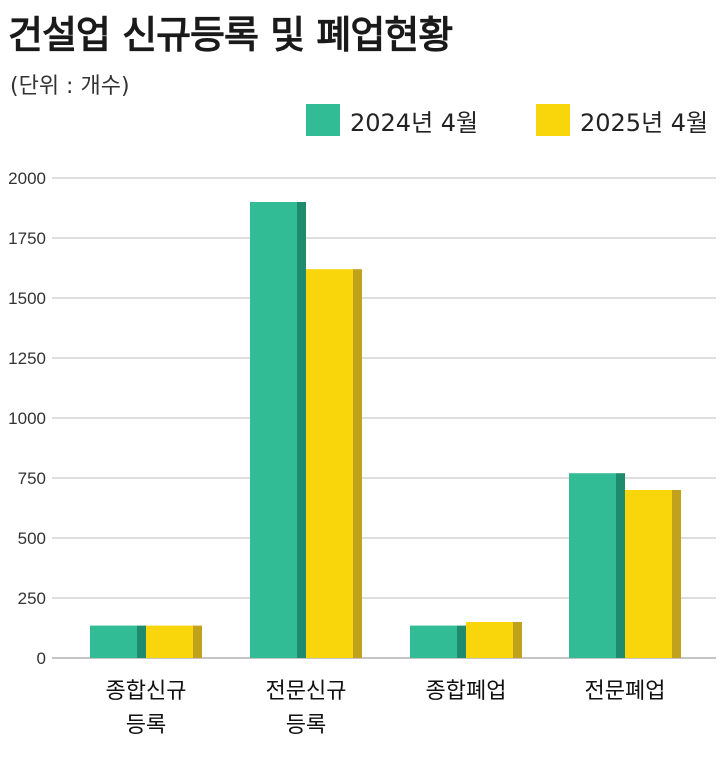  Describe the element at coordinates (27, 178) in the screenshot. I see `y-tick-label: 2000` at that location.